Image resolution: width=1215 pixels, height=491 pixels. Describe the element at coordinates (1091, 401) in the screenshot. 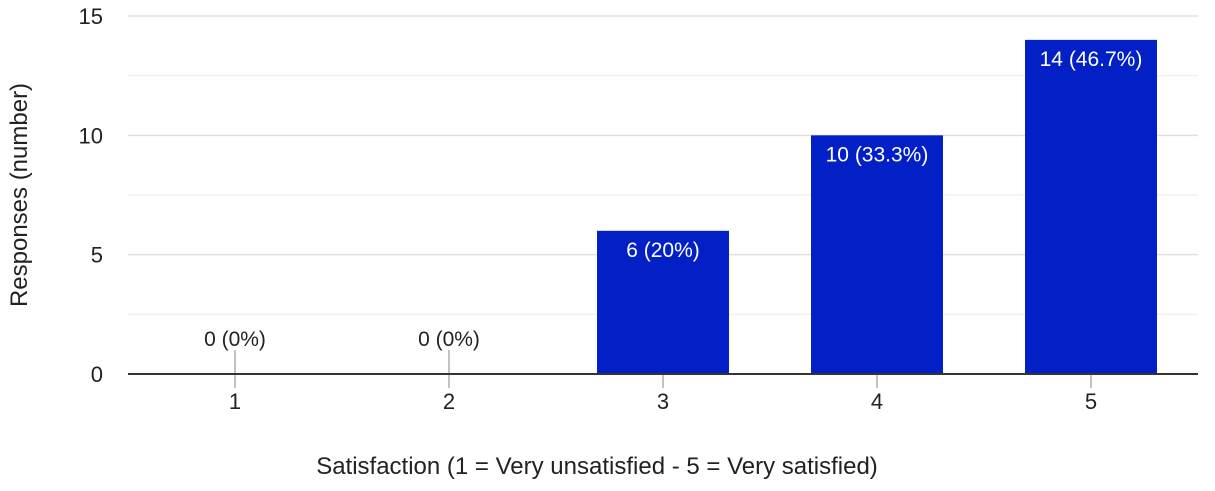

I see `x-tick-label: 5` at that location.